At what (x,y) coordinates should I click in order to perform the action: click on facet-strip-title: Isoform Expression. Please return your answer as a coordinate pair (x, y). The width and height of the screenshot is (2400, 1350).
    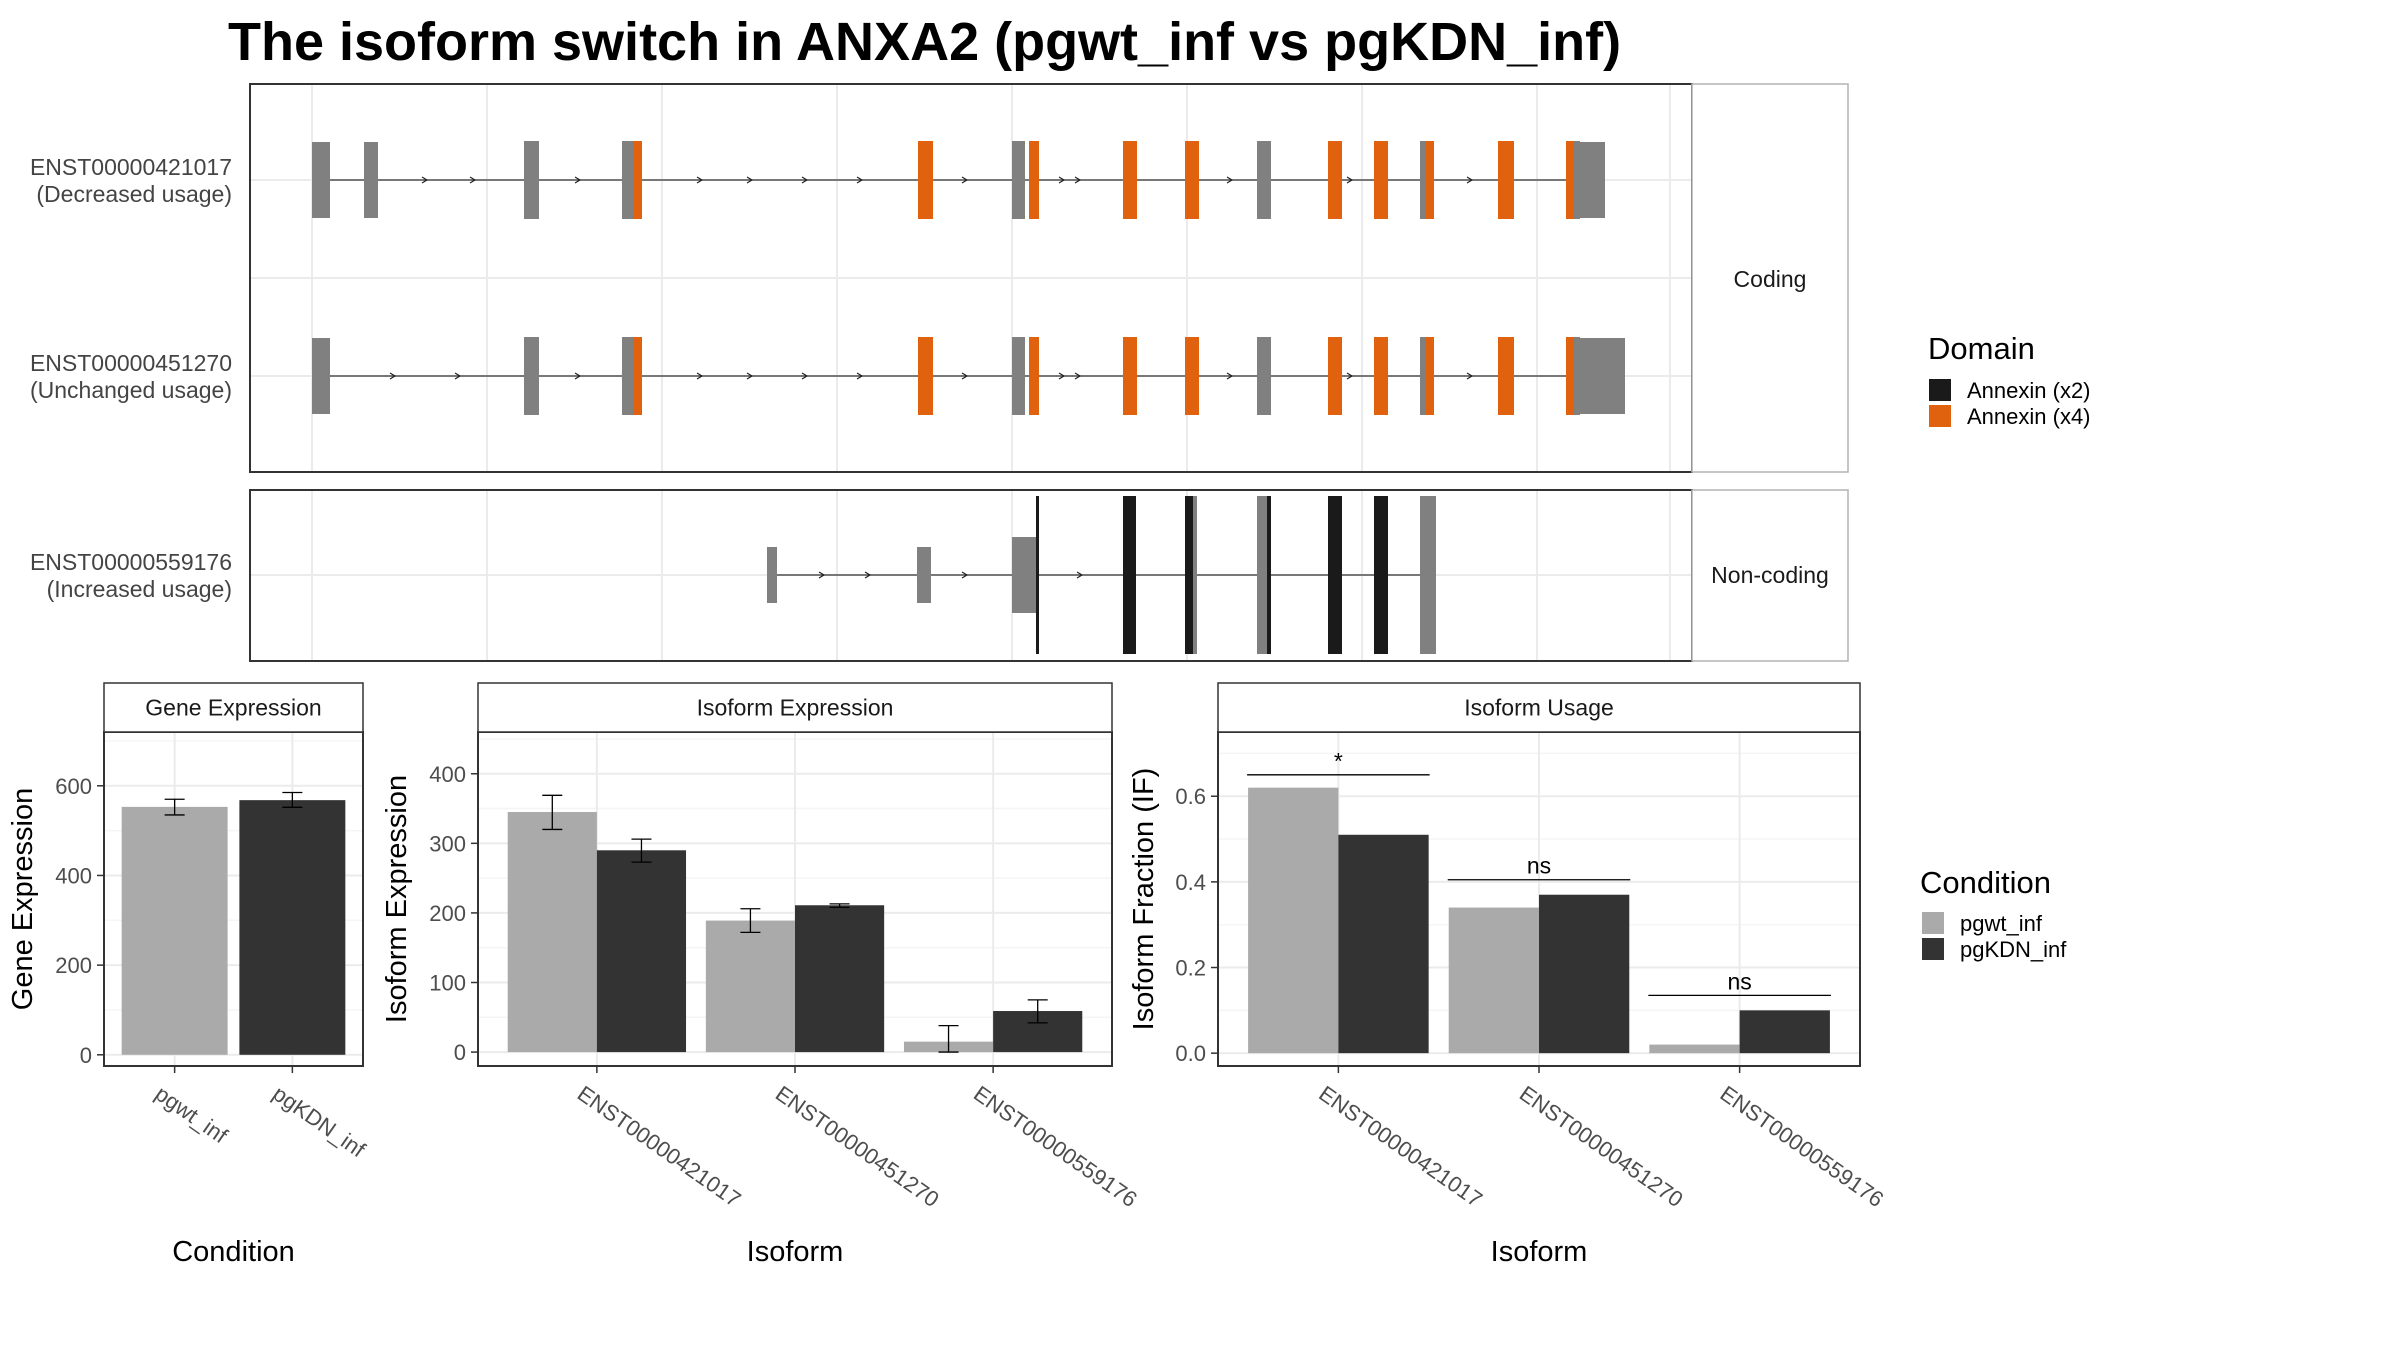
    Looking at the image, I should click on (795, 708).